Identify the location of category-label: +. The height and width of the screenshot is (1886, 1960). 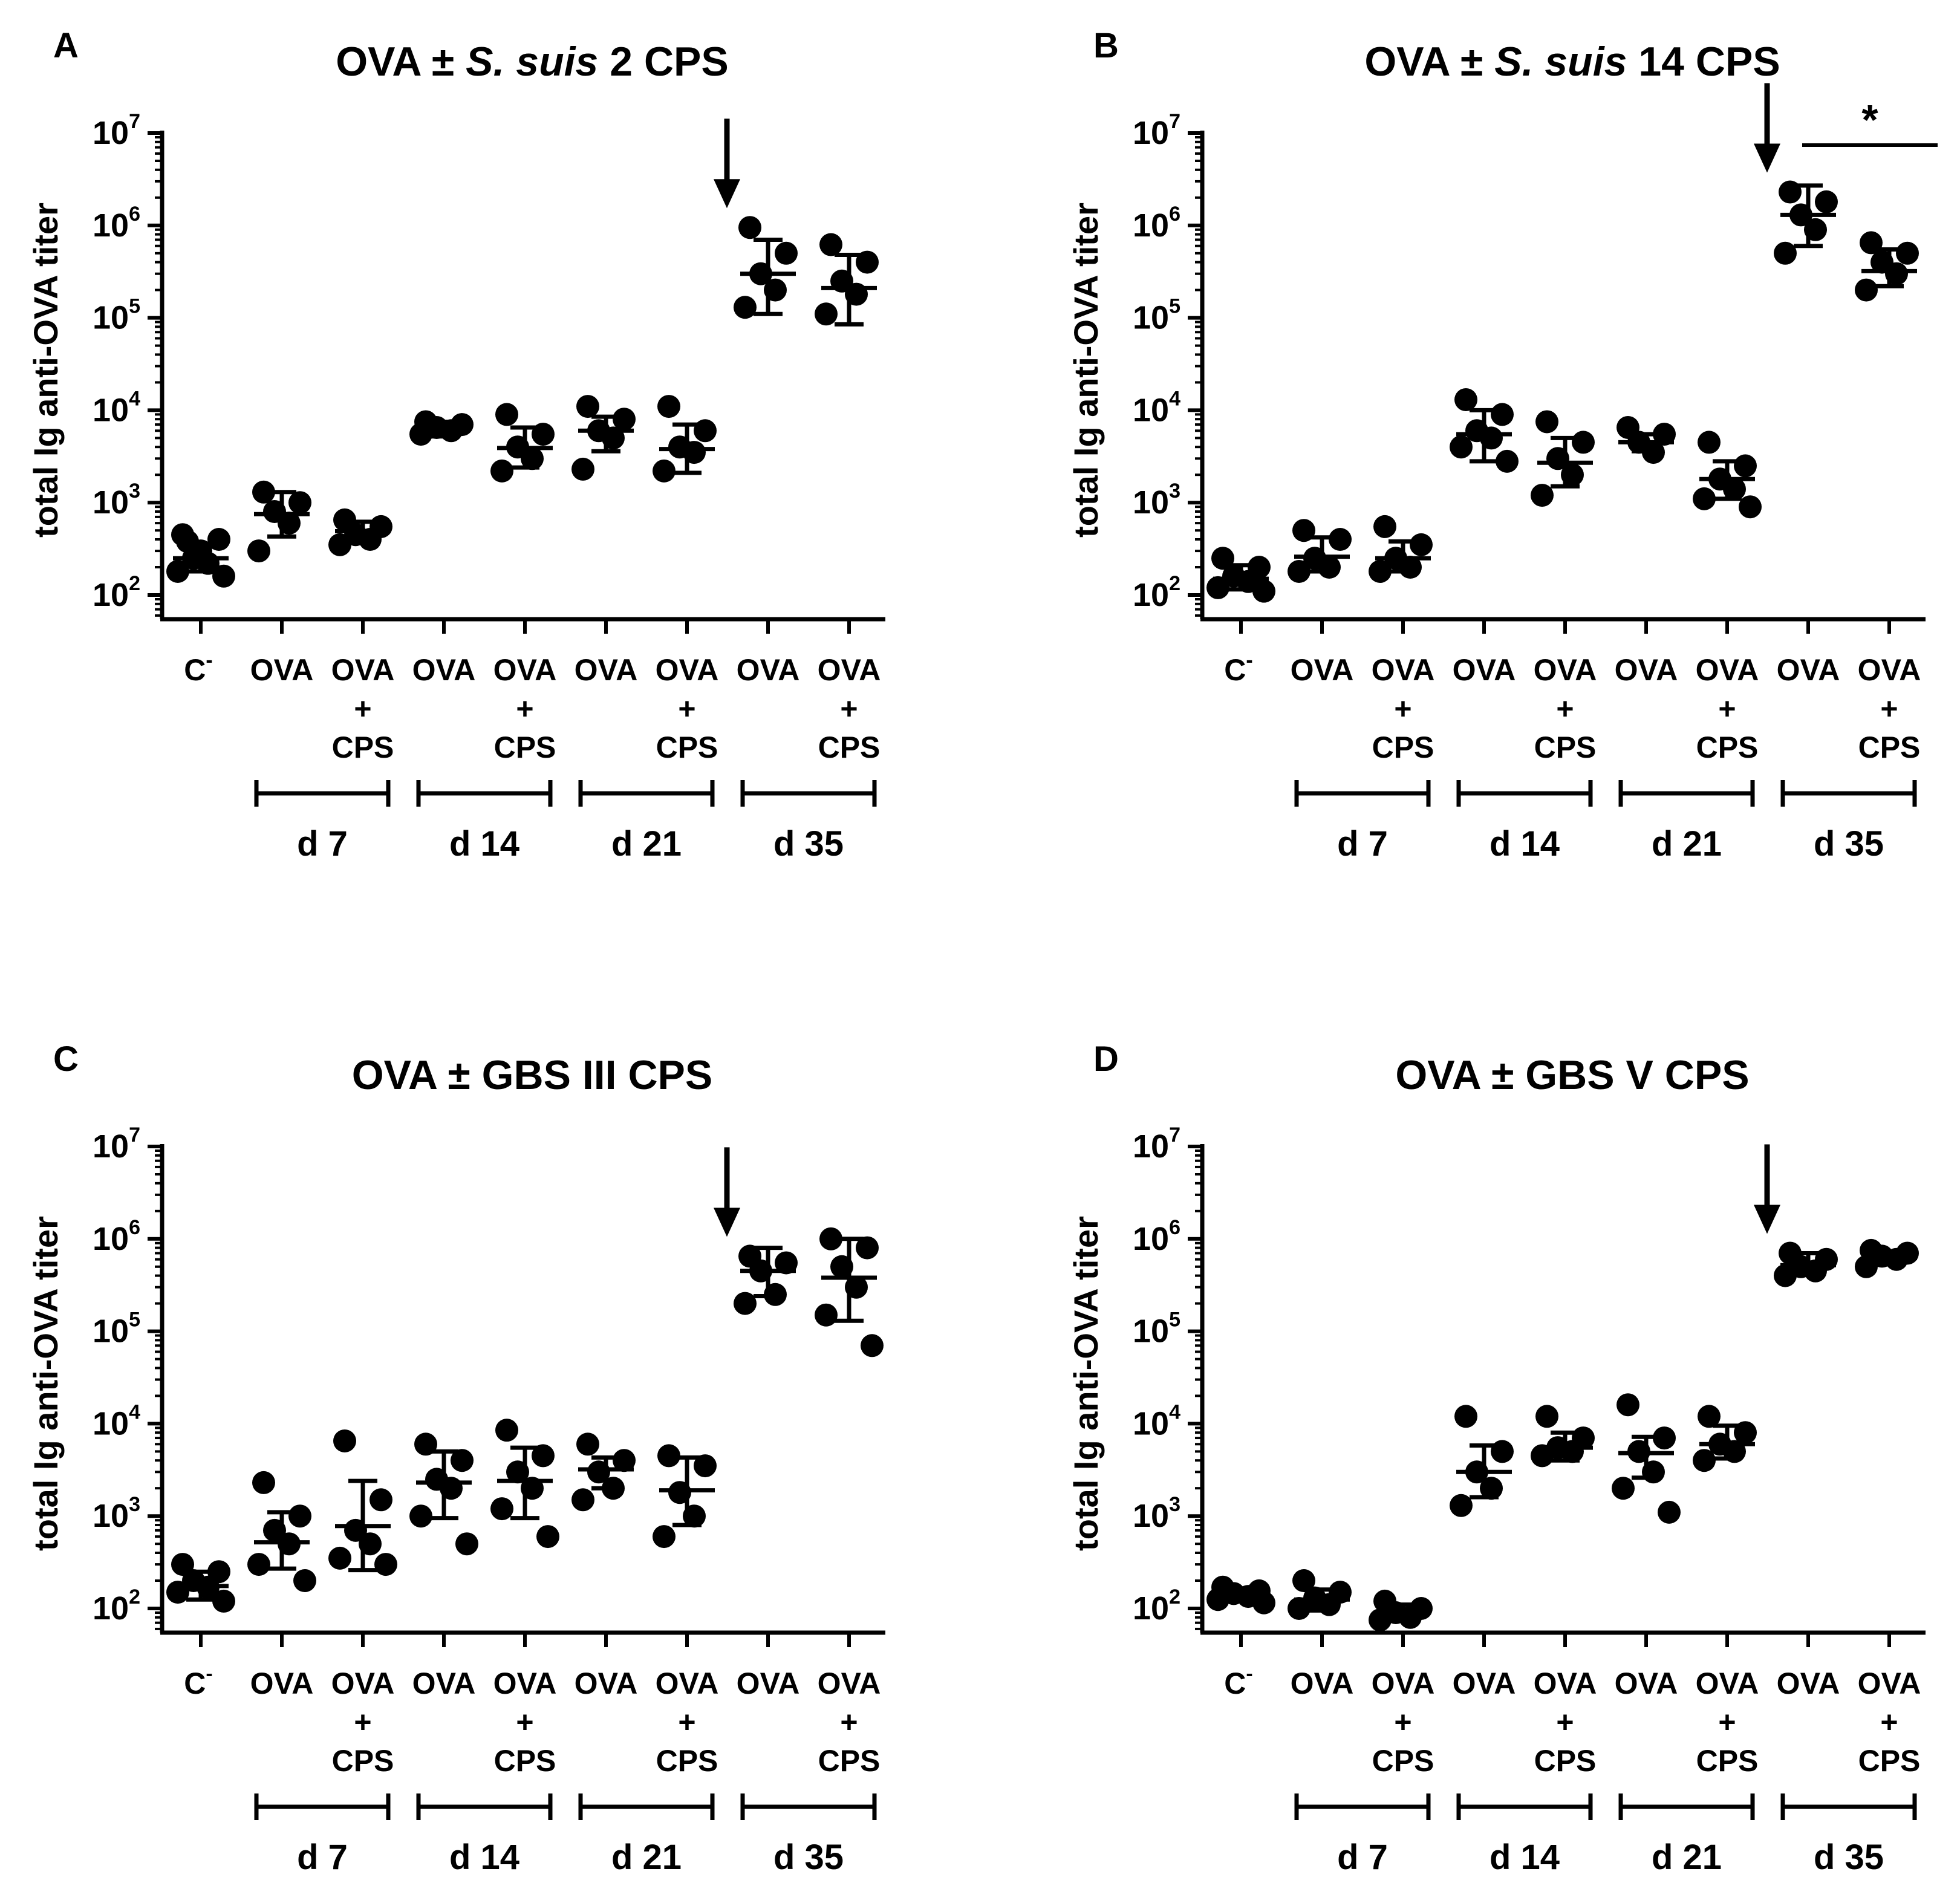
(849, 1722).